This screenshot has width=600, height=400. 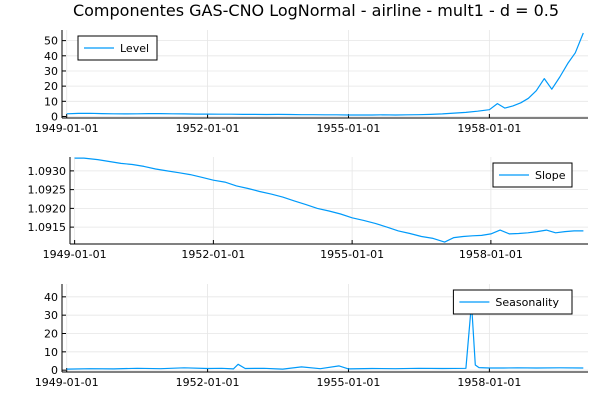 I want to click on slope-x-tick-label-0: 1949-01-01, so click(x=75, y=254).